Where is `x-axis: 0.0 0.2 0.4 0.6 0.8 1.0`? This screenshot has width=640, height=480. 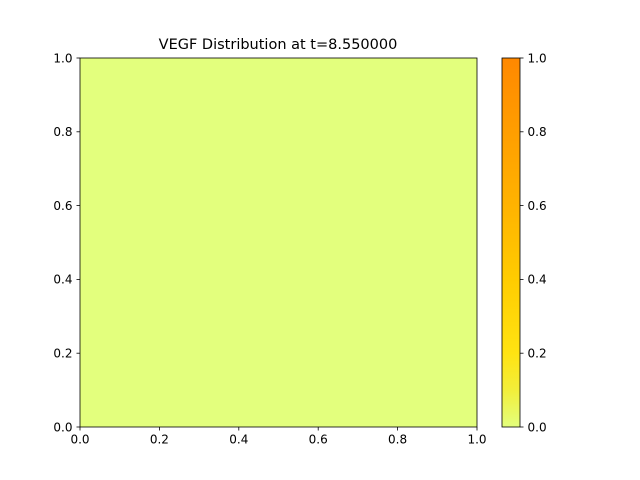 x-axis: 0.0 0.2 0.4 0.6 0.8 1.0 is located at coordinates (278, 437).